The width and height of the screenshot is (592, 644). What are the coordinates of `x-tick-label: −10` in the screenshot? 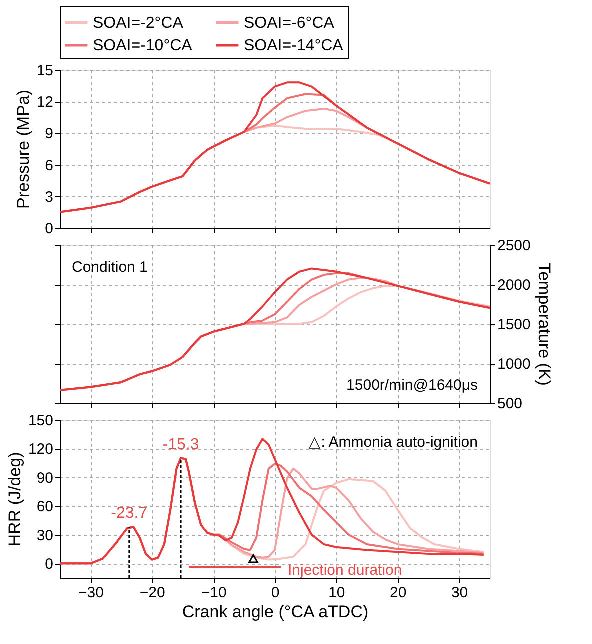 It's located at (214, 593).